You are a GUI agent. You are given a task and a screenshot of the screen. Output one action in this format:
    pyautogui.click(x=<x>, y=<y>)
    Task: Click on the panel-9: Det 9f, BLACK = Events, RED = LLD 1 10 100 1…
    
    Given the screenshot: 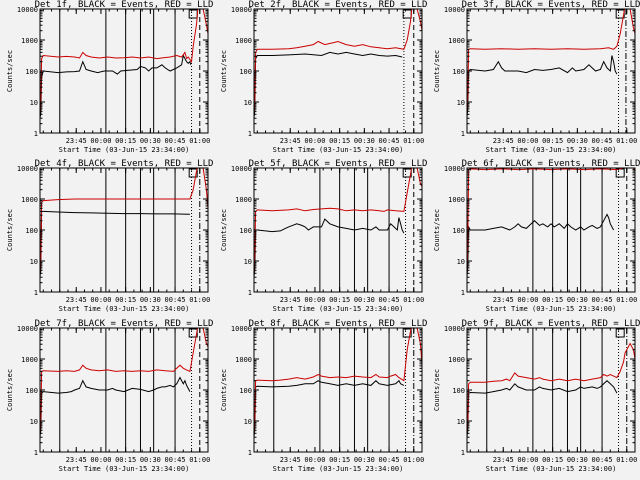 What is the action you would take?
    pyautogui.click(x=536, y=396)
    